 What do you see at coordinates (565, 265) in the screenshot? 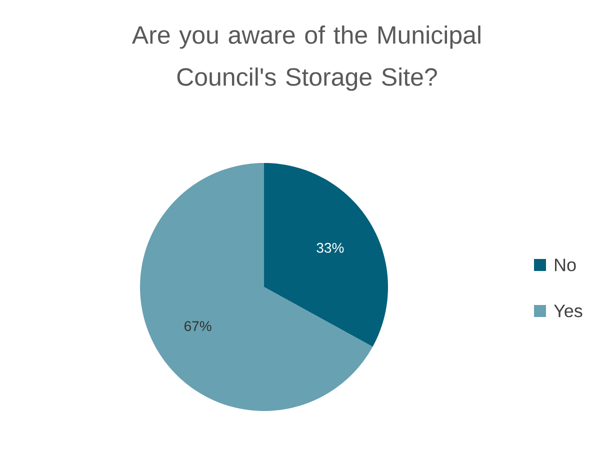
I see `legend-label: No` at bounding box center [565, 265].